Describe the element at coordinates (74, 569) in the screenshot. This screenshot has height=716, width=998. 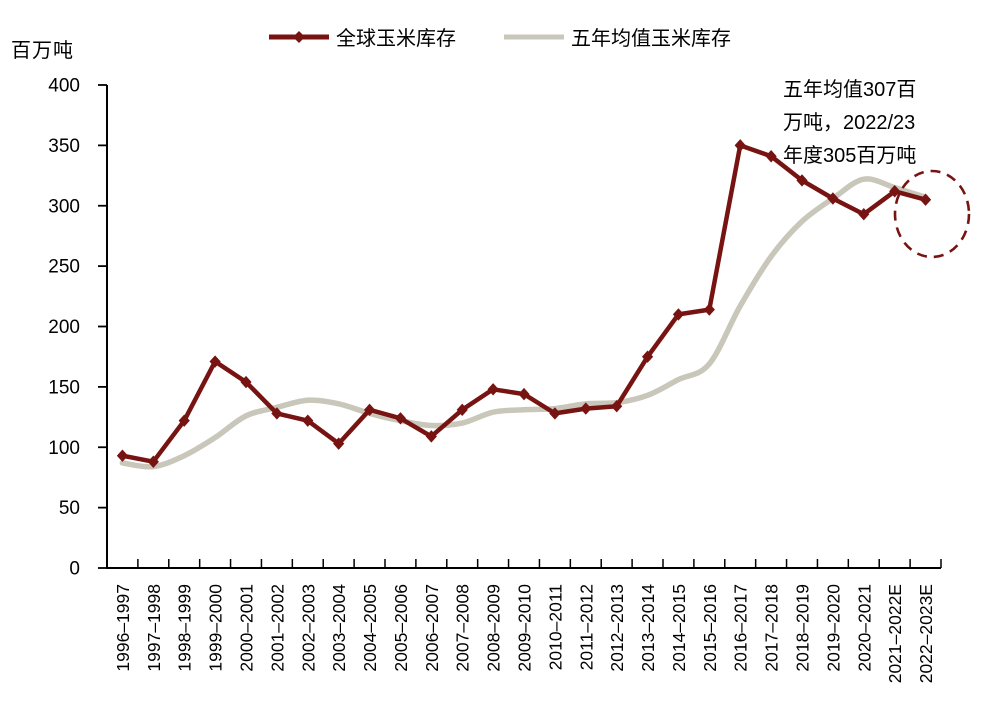
I see `y-axis-tick-label: 0` at that location.